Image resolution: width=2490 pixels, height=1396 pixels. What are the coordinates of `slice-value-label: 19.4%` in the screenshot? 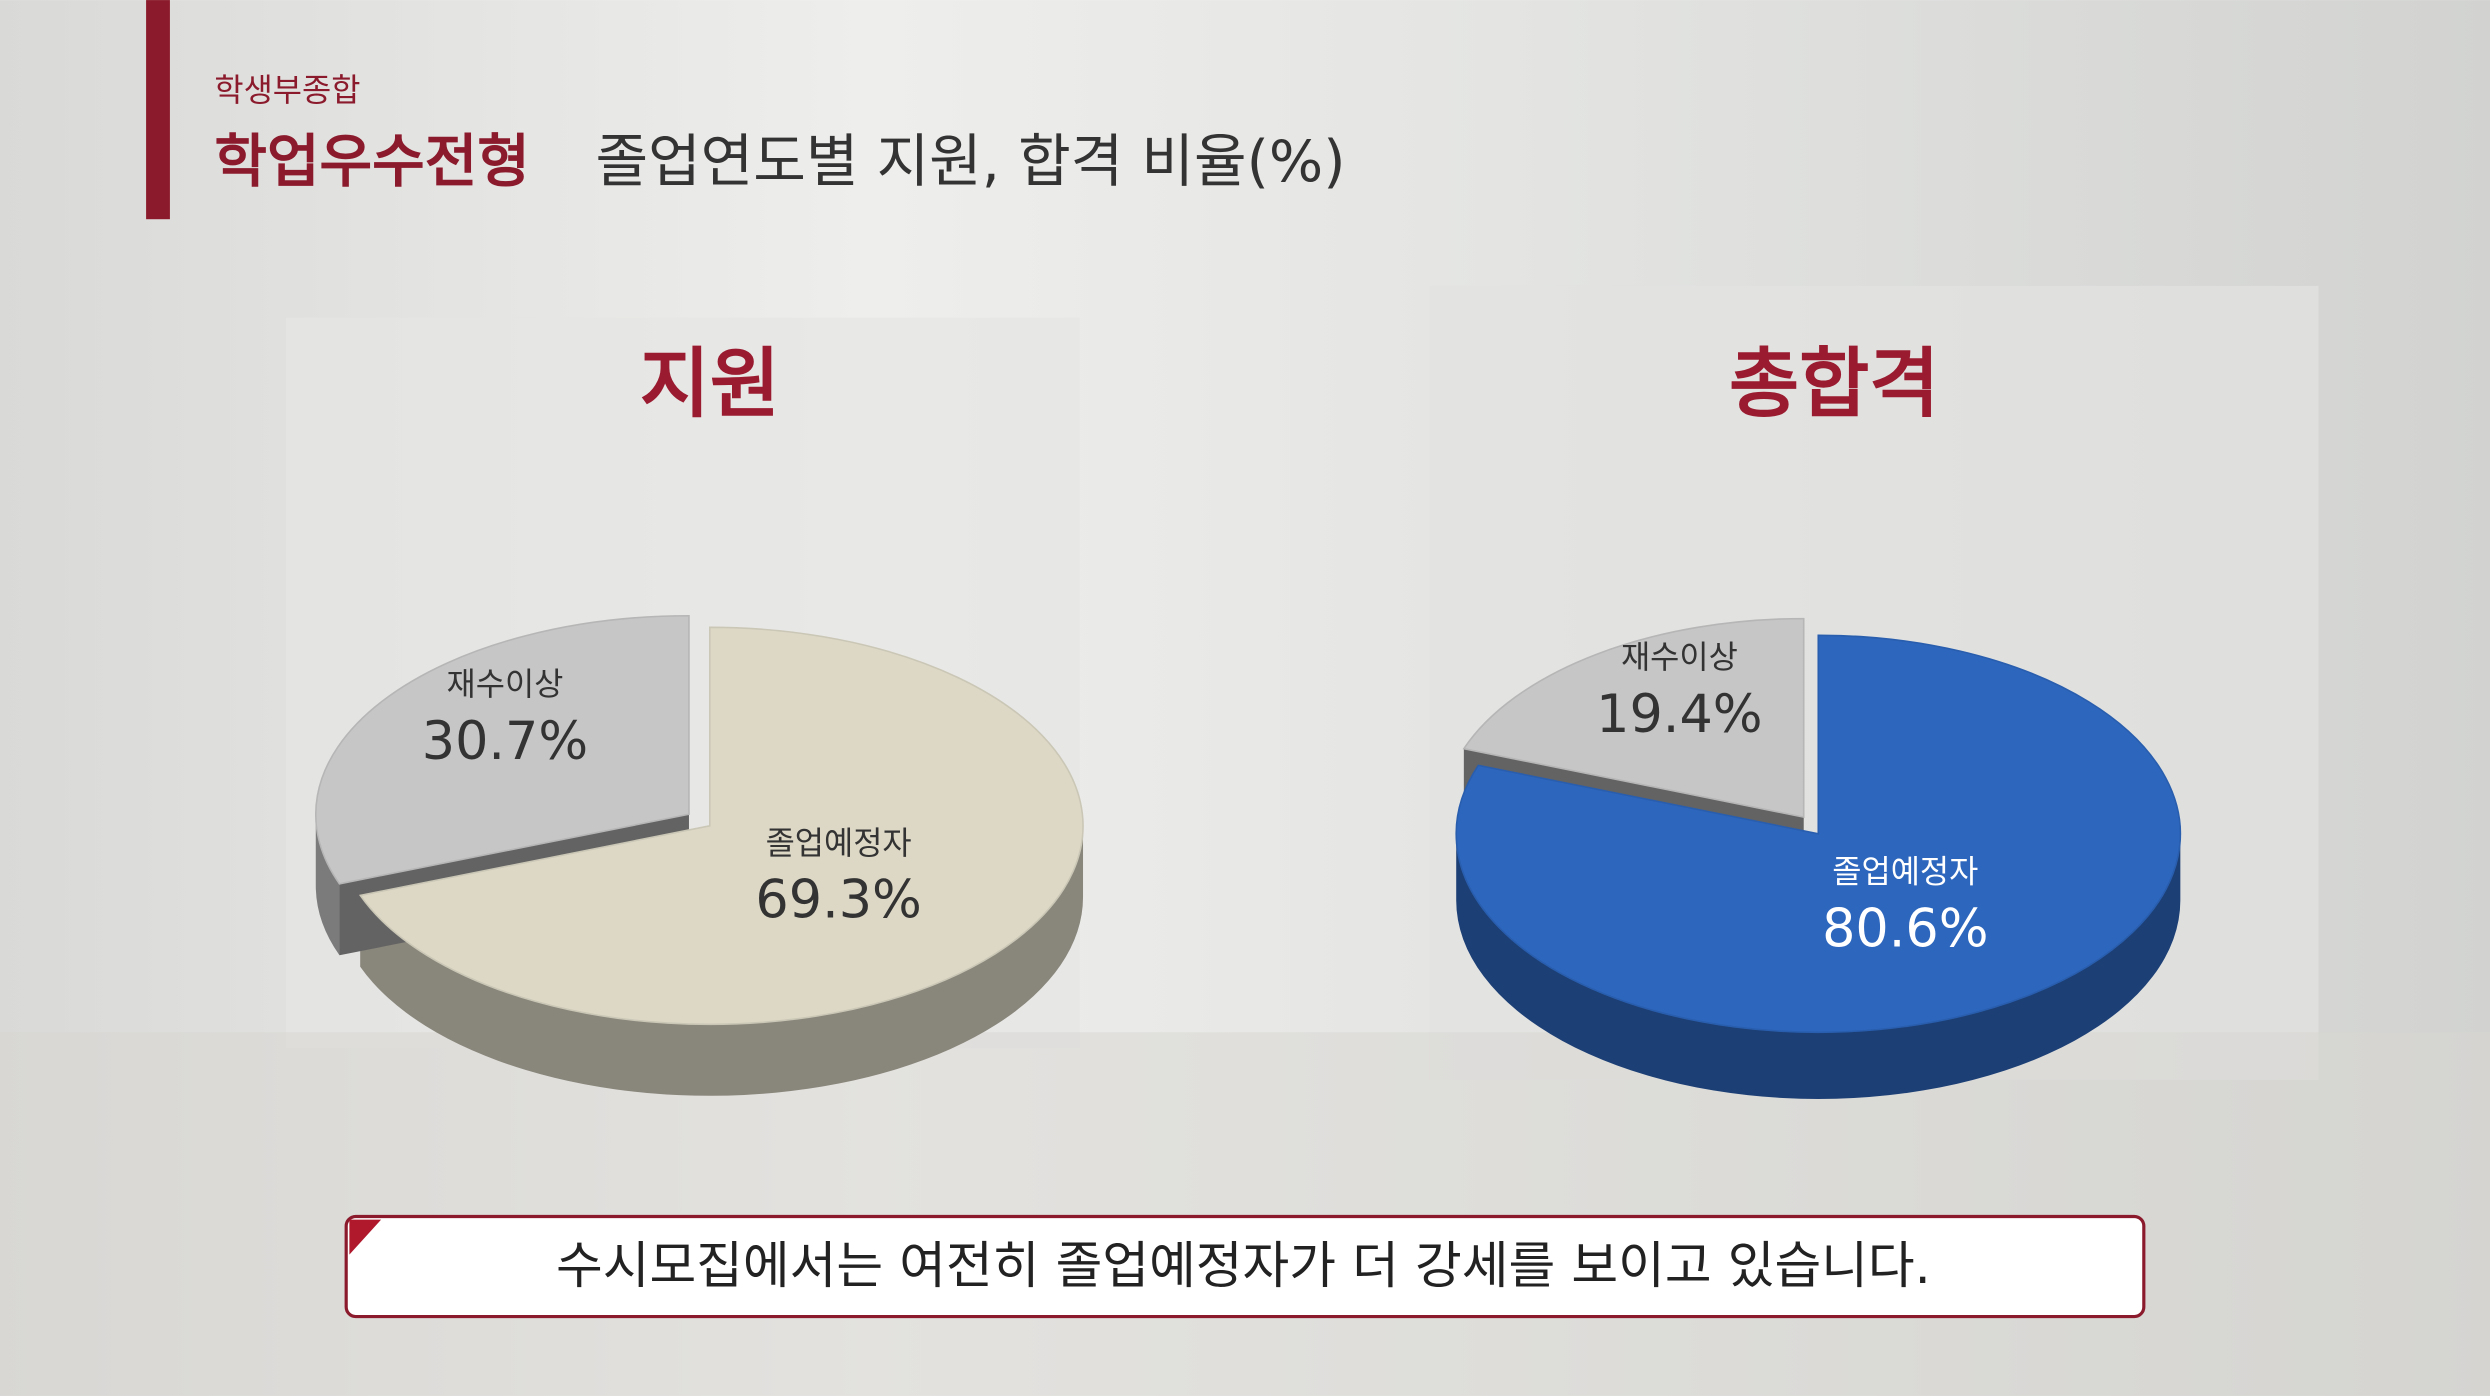 It's located at (1679, 714).